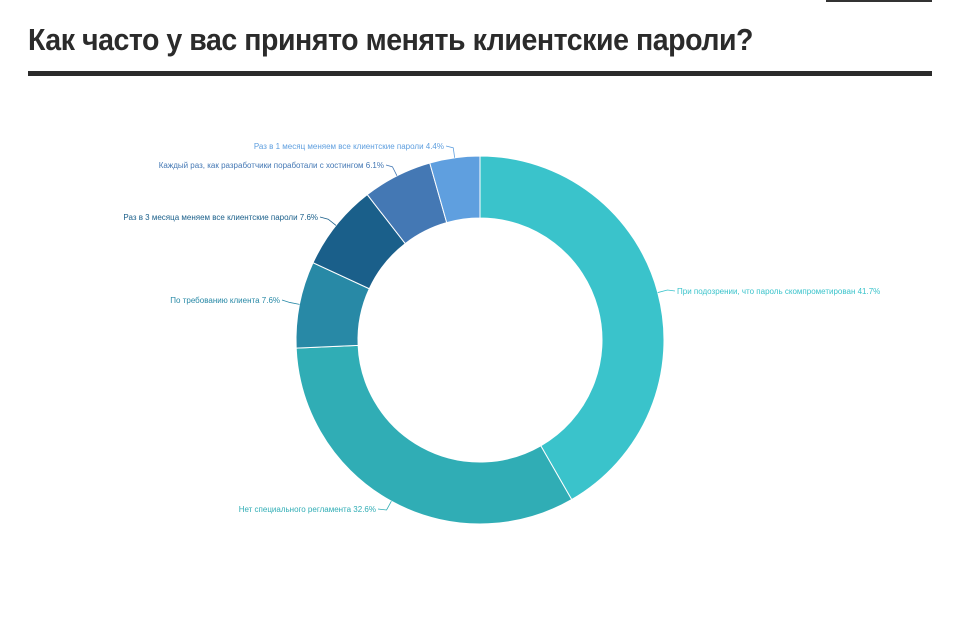 The height and width of the screenshot is (628, 960). What do you see at coordinates (879, 1) in the screenshot?
I see `top-decor-rule` at bounding box center [879, 1].